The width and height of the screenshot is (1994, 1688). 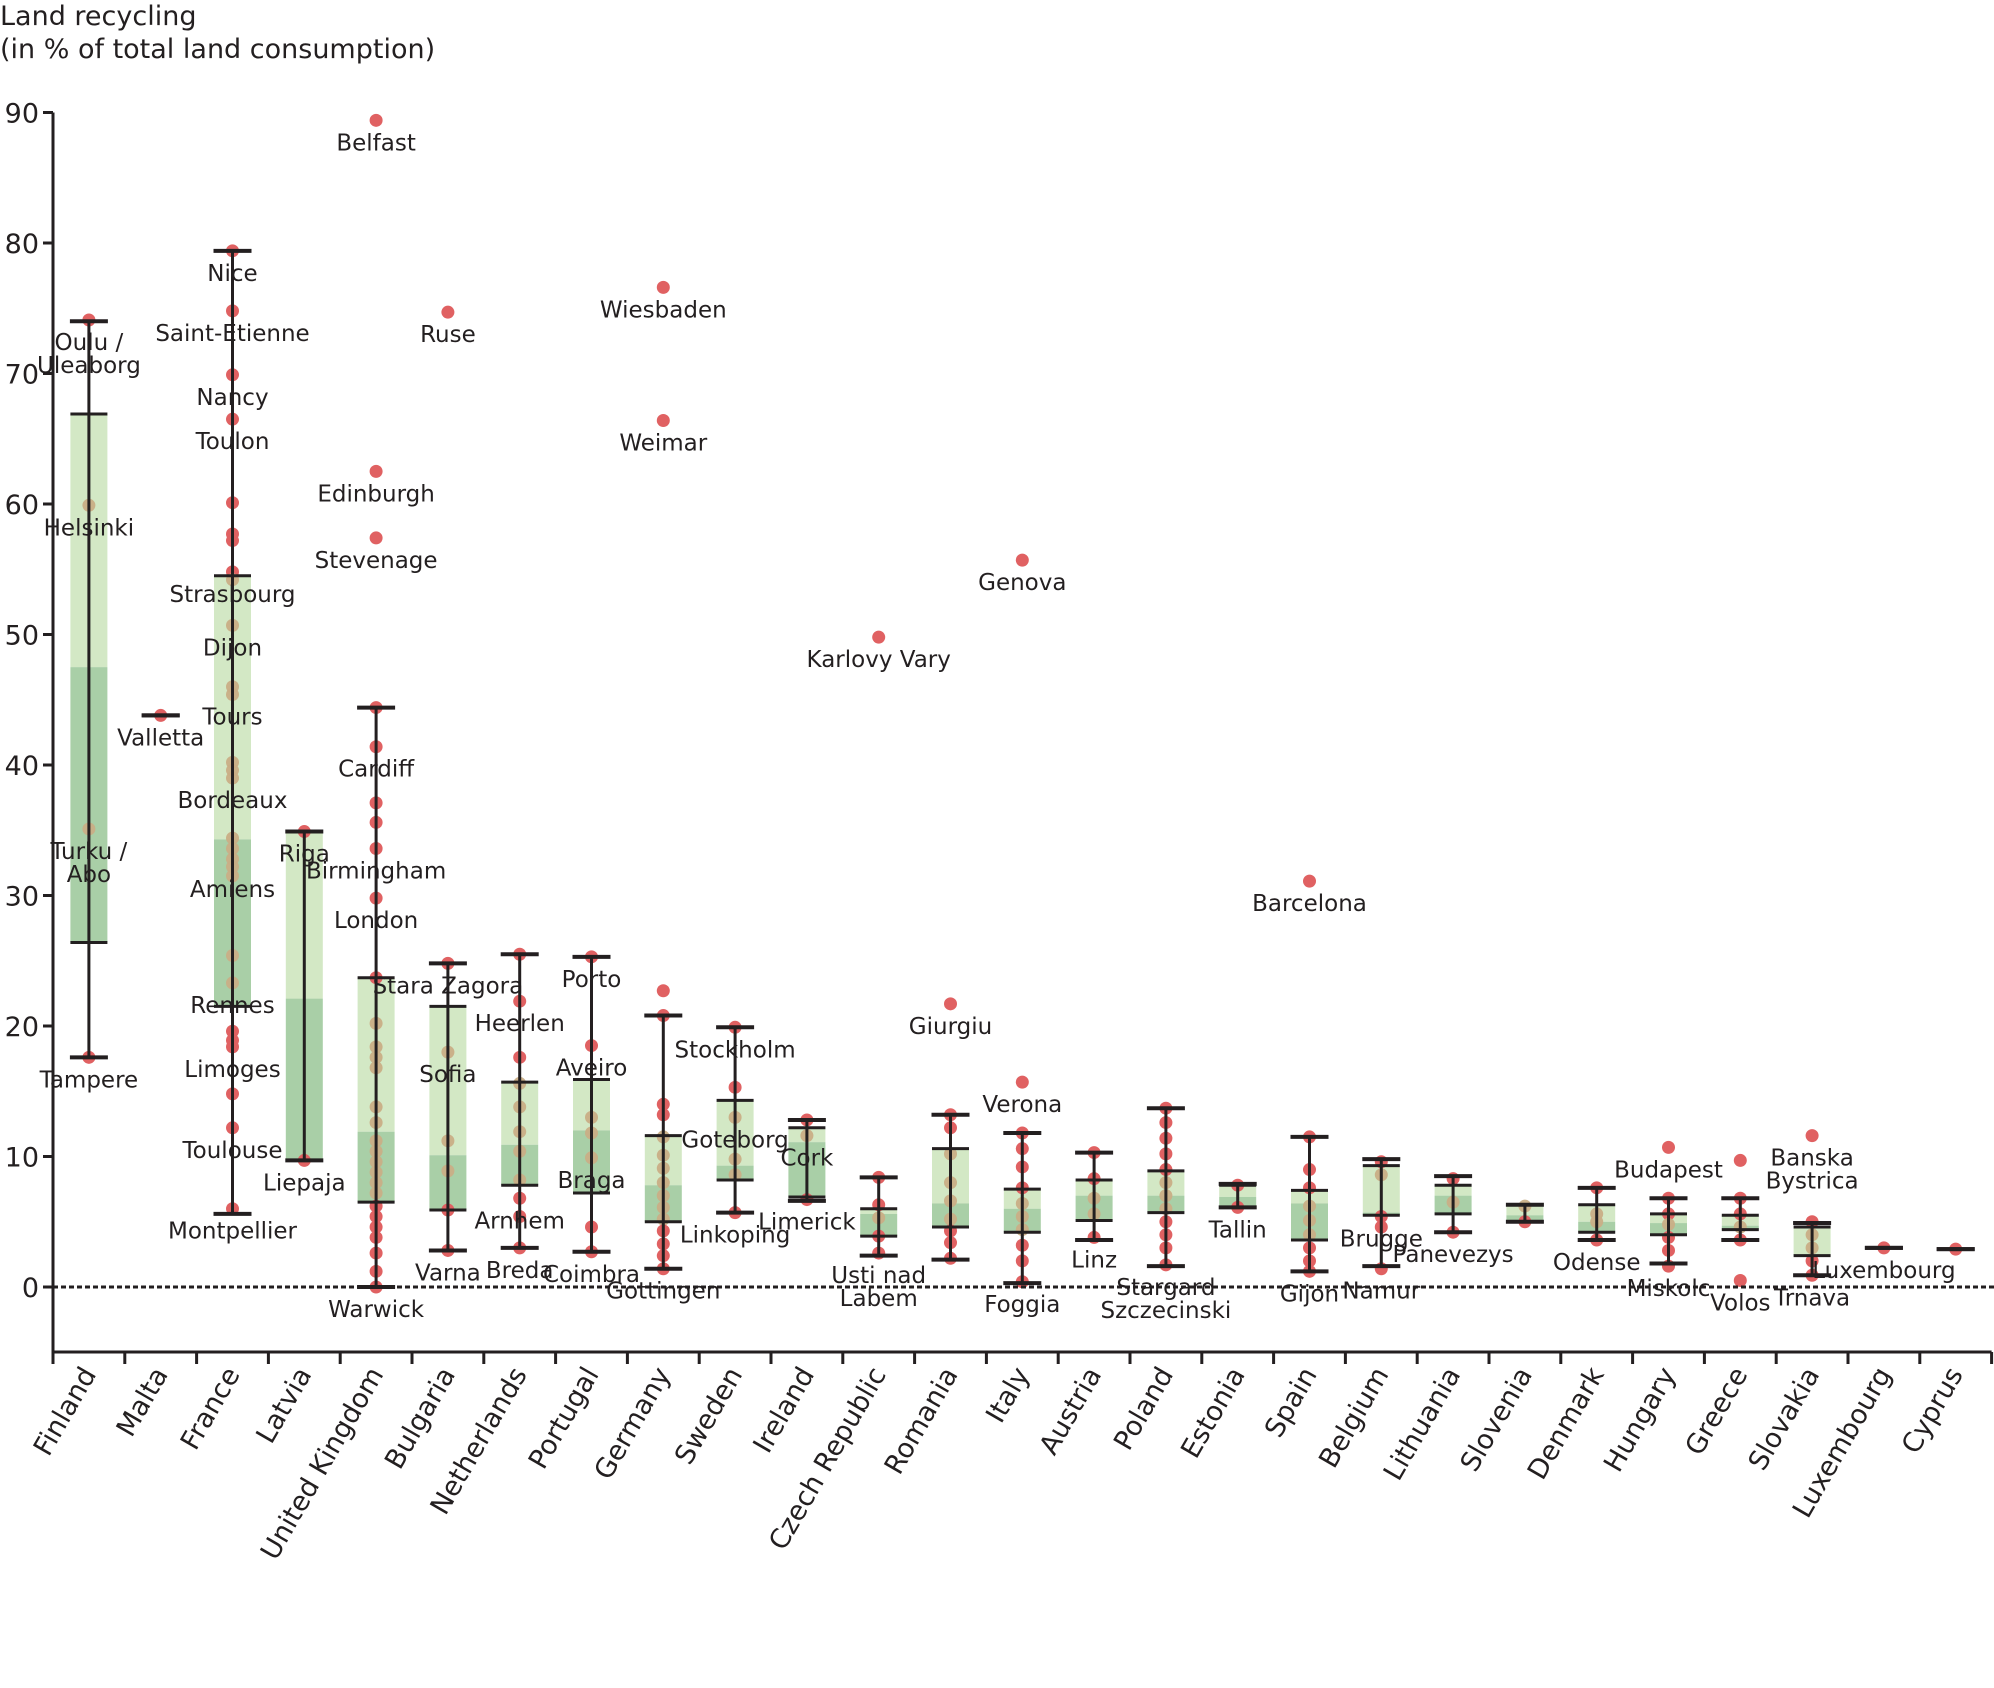 What do you see at coordinates (1309, 904) in the screenshot?
I see `point-label: Barcelona` at bounding box center [1309, 904].